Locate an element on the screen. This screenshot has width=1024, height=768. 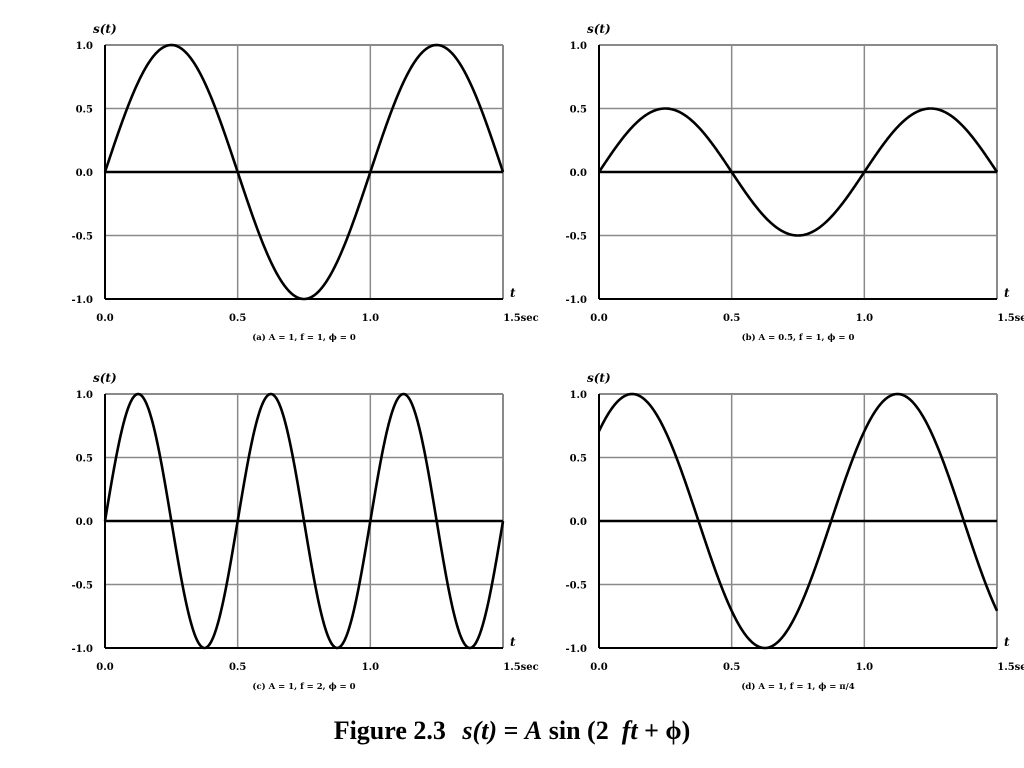
equation-amplitude: A is located at coordinates (533, 730).